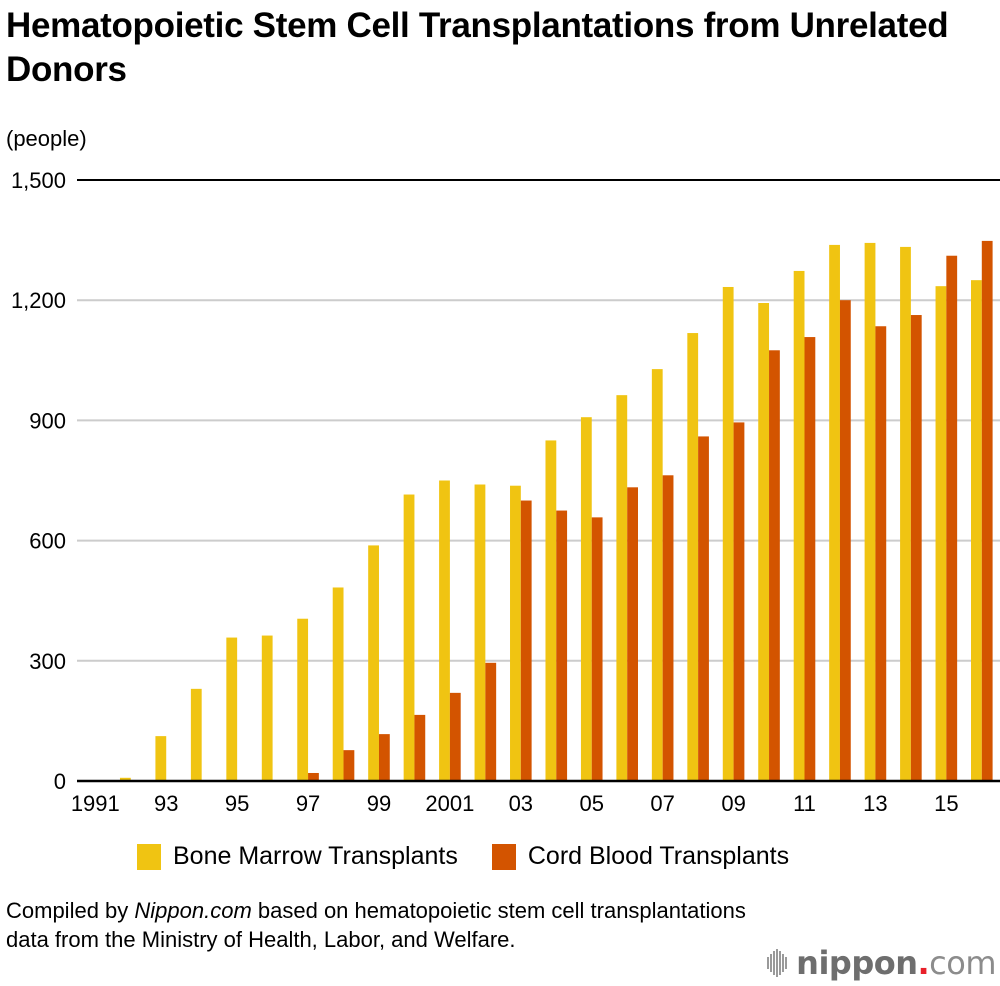 Image resolution: width=1000 pixels, height=986 pixels. Describe the element at coordinates (562, 645) in the screenshot. I see `bar-cord-blood-2004` at that location.